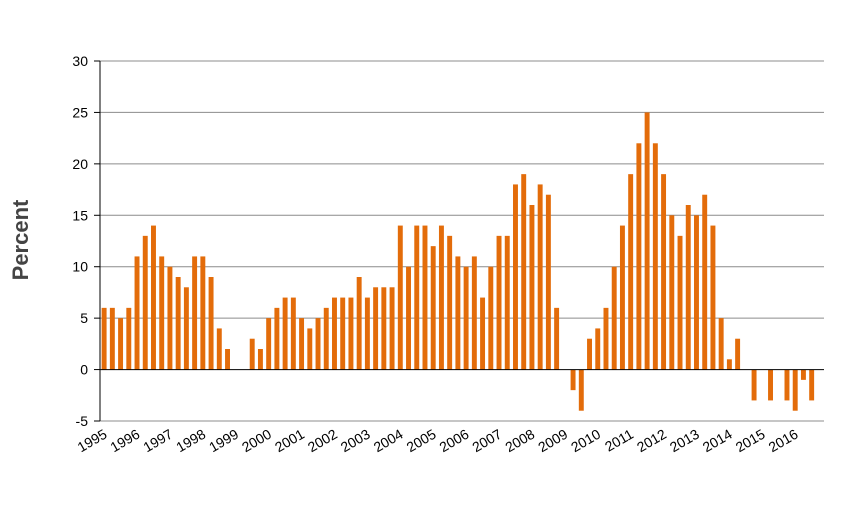 This screenshot has width=845, height=512. What do you see at coordinates (322, 441) in the screenshot?
I see `x-tick-label: 2002` at bounding box center [322, 441].